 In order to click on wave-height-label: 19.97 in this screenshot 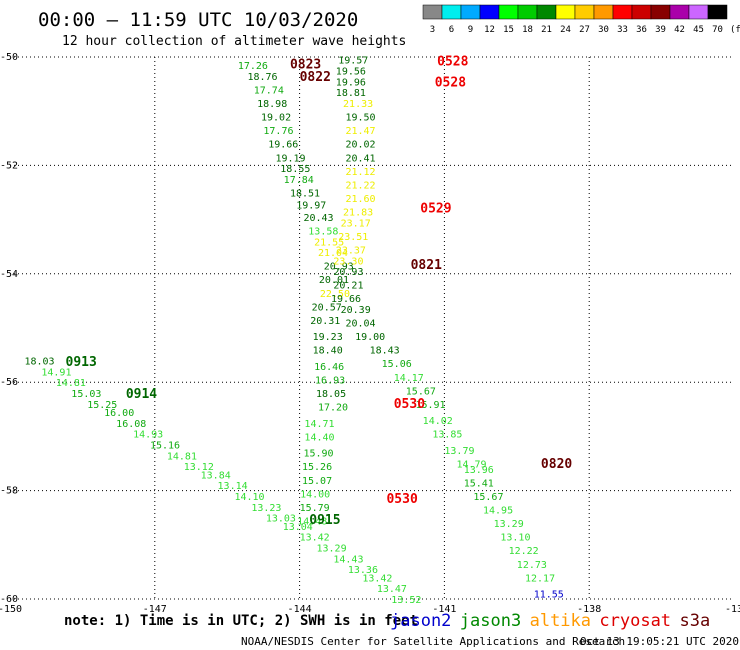, I will do `click(311, 205)`.